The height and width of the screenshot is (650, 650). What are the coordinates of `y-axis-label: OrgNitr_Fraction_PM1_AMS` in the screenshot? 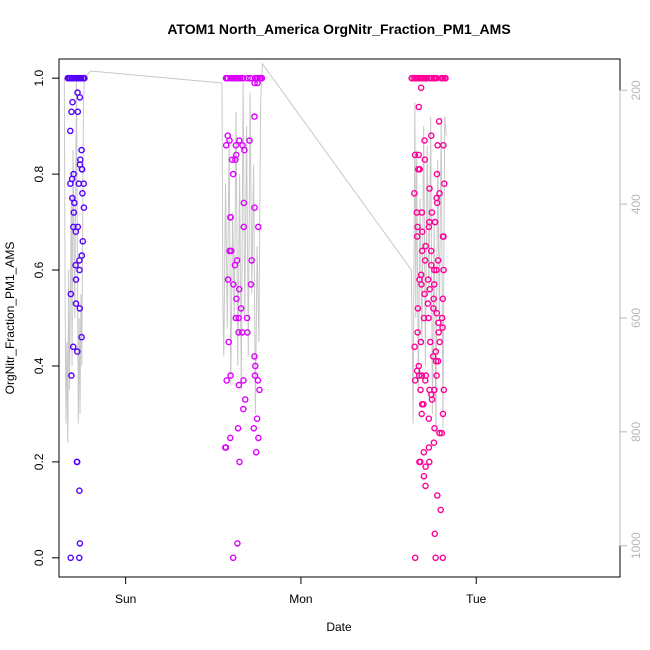 It's located at (10, 318).